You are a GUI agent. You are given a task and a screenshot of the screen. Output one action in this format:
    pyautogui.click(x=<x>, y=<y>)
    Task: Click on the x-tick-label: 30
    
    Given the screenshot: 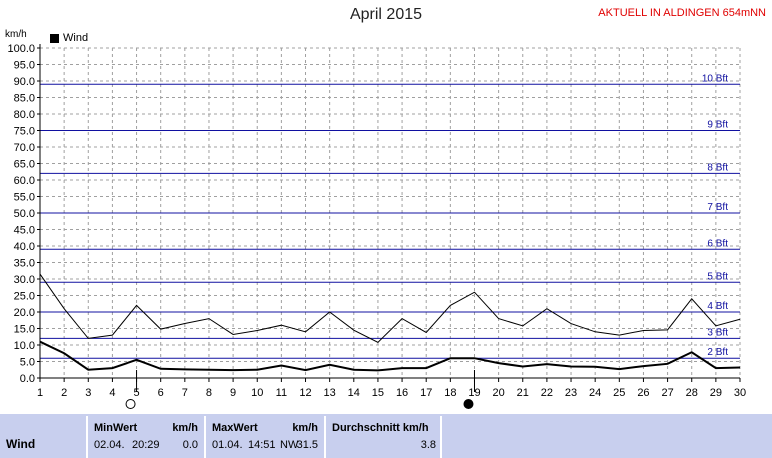 What is the action you would take?
    pyautogui.click(x=740, y=393)
    